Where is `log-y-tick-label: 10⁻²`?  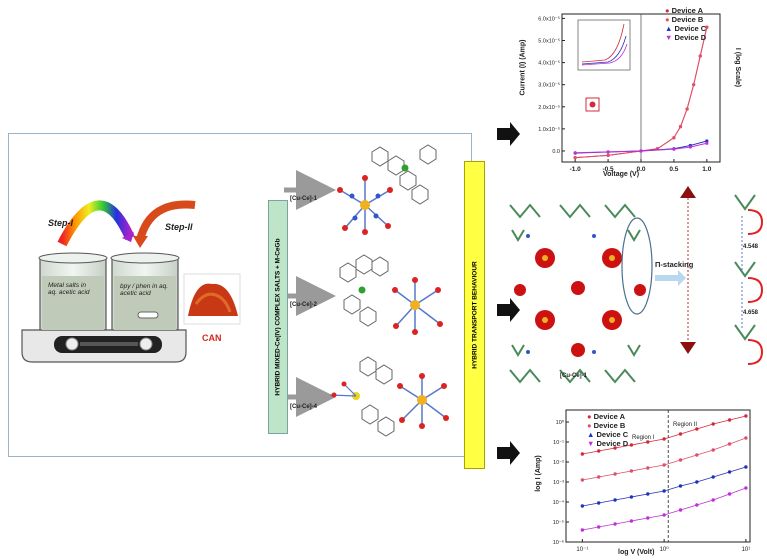 log-y-tick-label: 10⁻² is located at coordinates (558, 463).